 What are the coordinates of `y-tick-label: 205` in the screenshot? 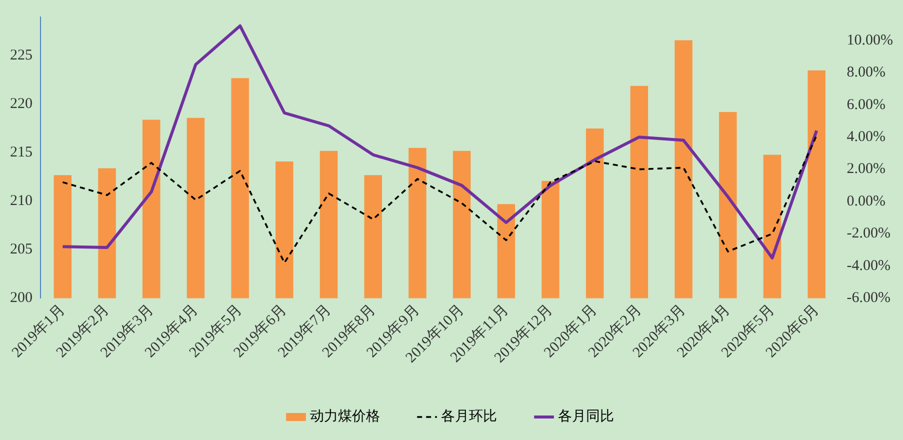 It's located at (21, 250).